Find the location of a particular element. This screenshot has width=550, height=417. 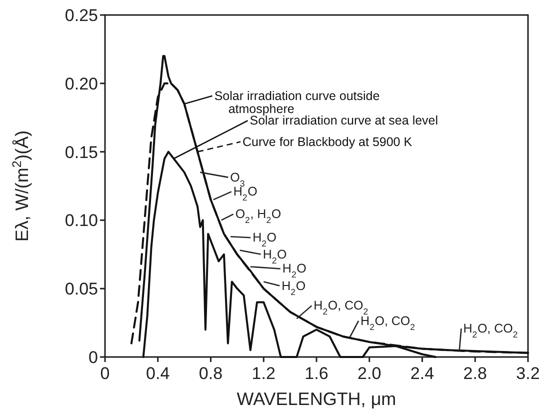

text: Solar irradiation curve at sea level is located at coordinates (344, 121).